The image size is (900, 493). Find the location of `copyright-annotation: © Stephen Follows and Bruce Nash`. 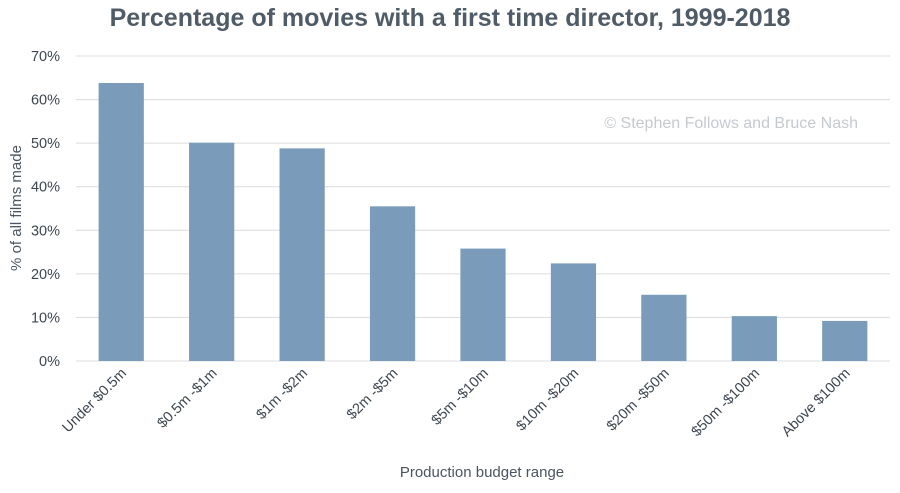

copyright-annotation: © Stephen Follows and Bruce Nash is located at coordinates (731, 123).